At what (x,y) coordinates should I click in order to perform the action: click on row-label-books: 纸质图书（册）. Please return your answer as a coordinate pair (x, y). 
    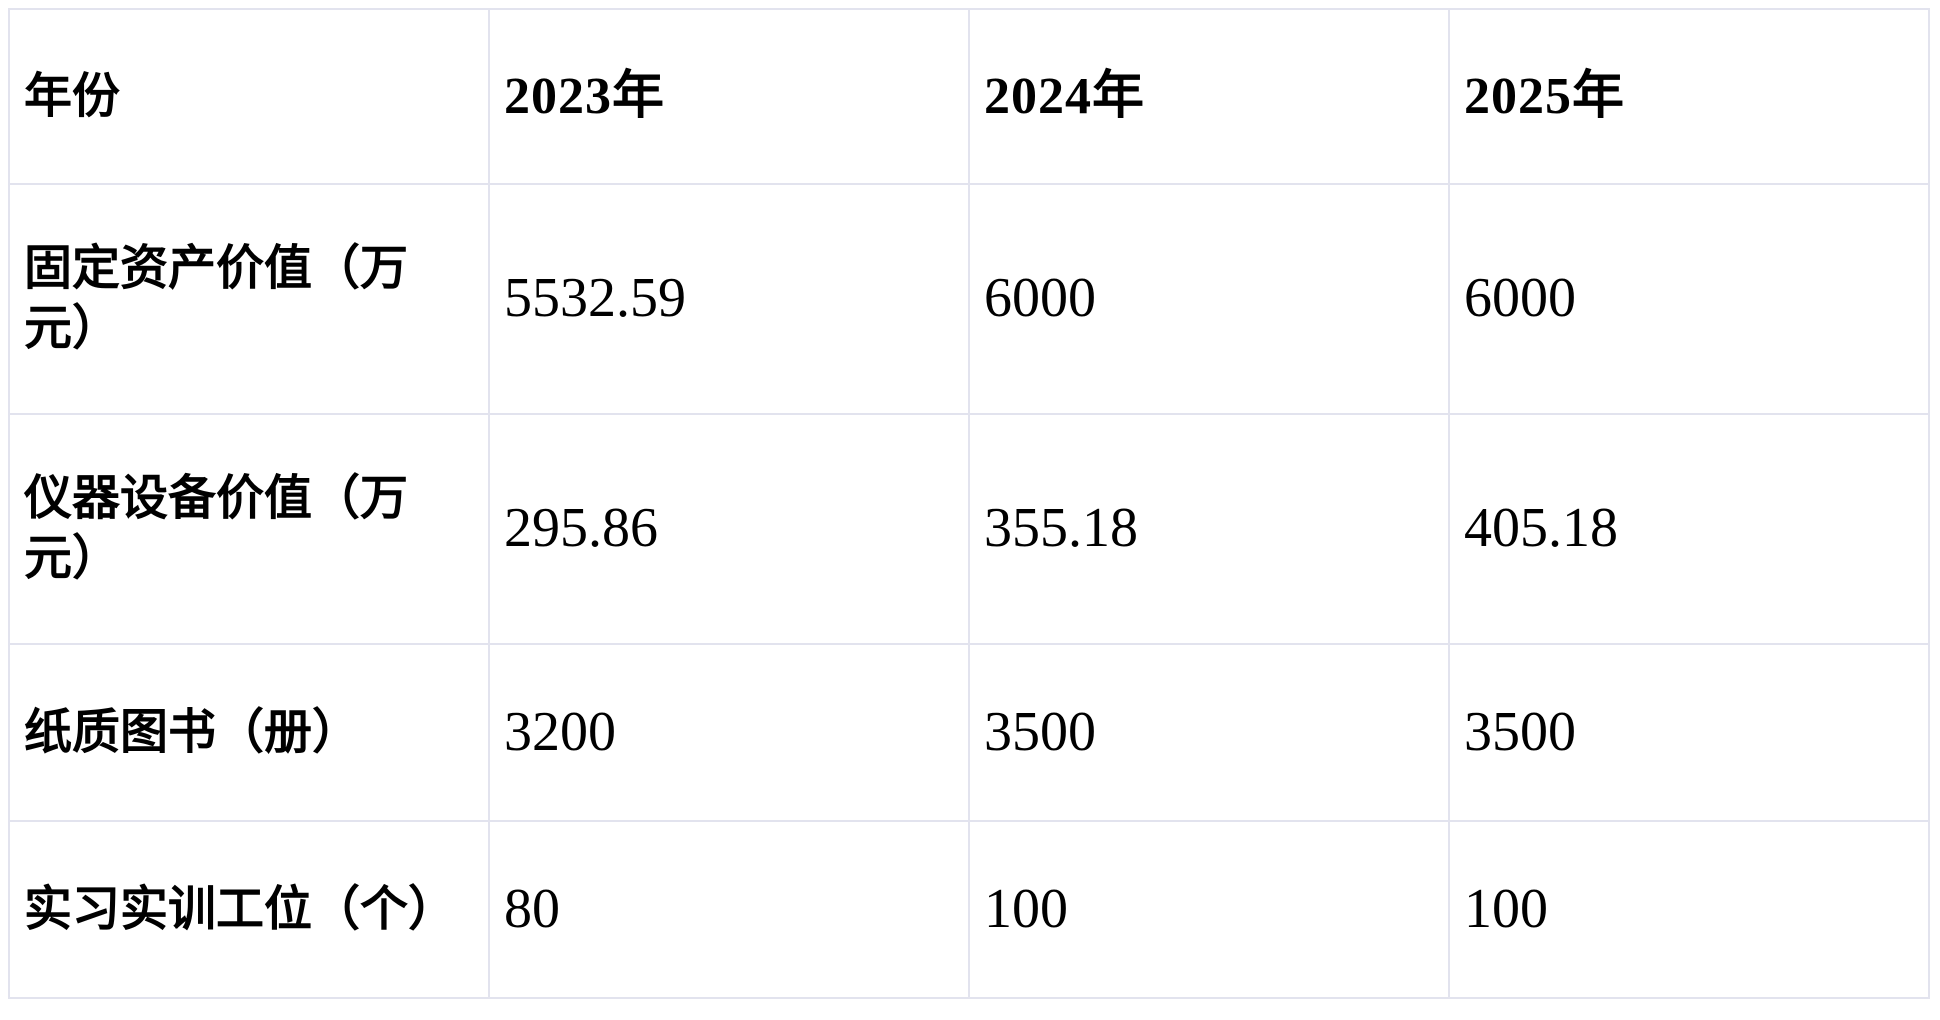
    Looking at the image, I should click on (249, 732).